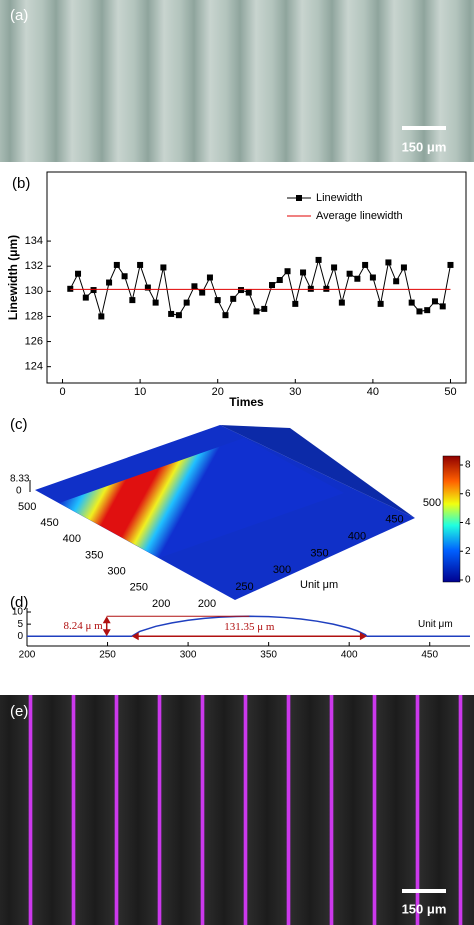 The height and width of the screenshot is (925, 474). What do you see at coordinates (27, 507) in the screenshot?
I see `y-tick-label: 500` at bounding box center [27, 507].